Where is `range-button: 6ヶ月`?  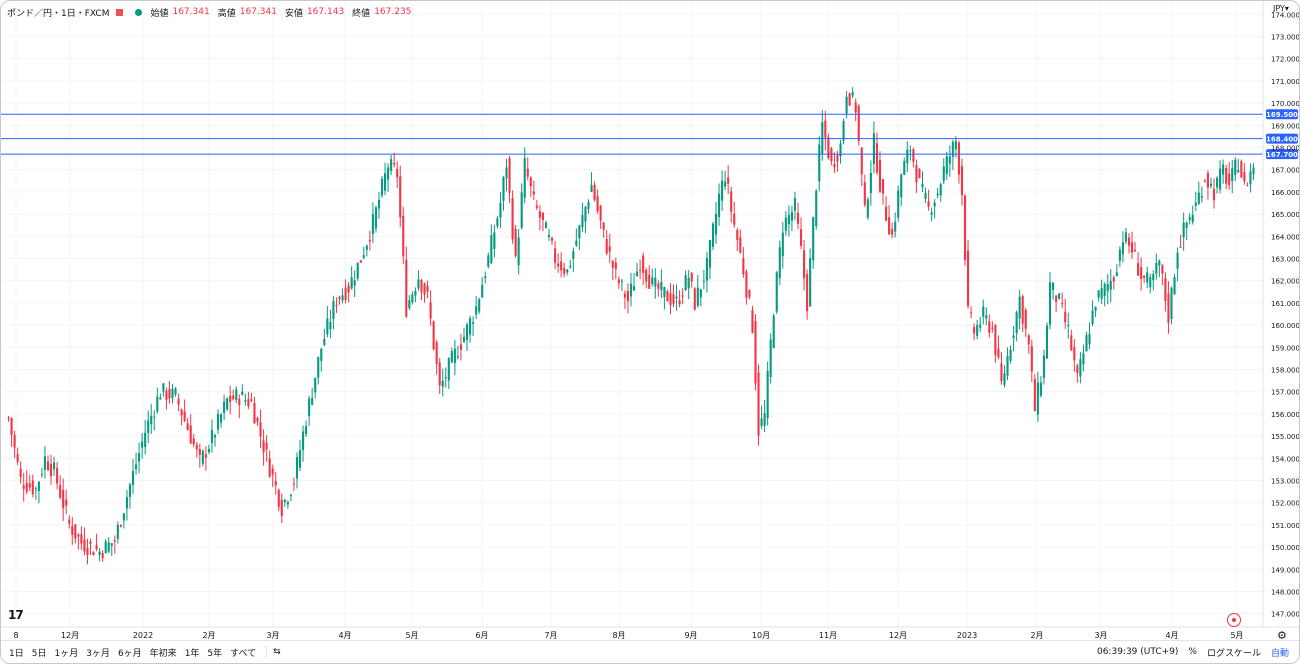
range-button: 6ヶ月 is located at coordinates (129, 653).